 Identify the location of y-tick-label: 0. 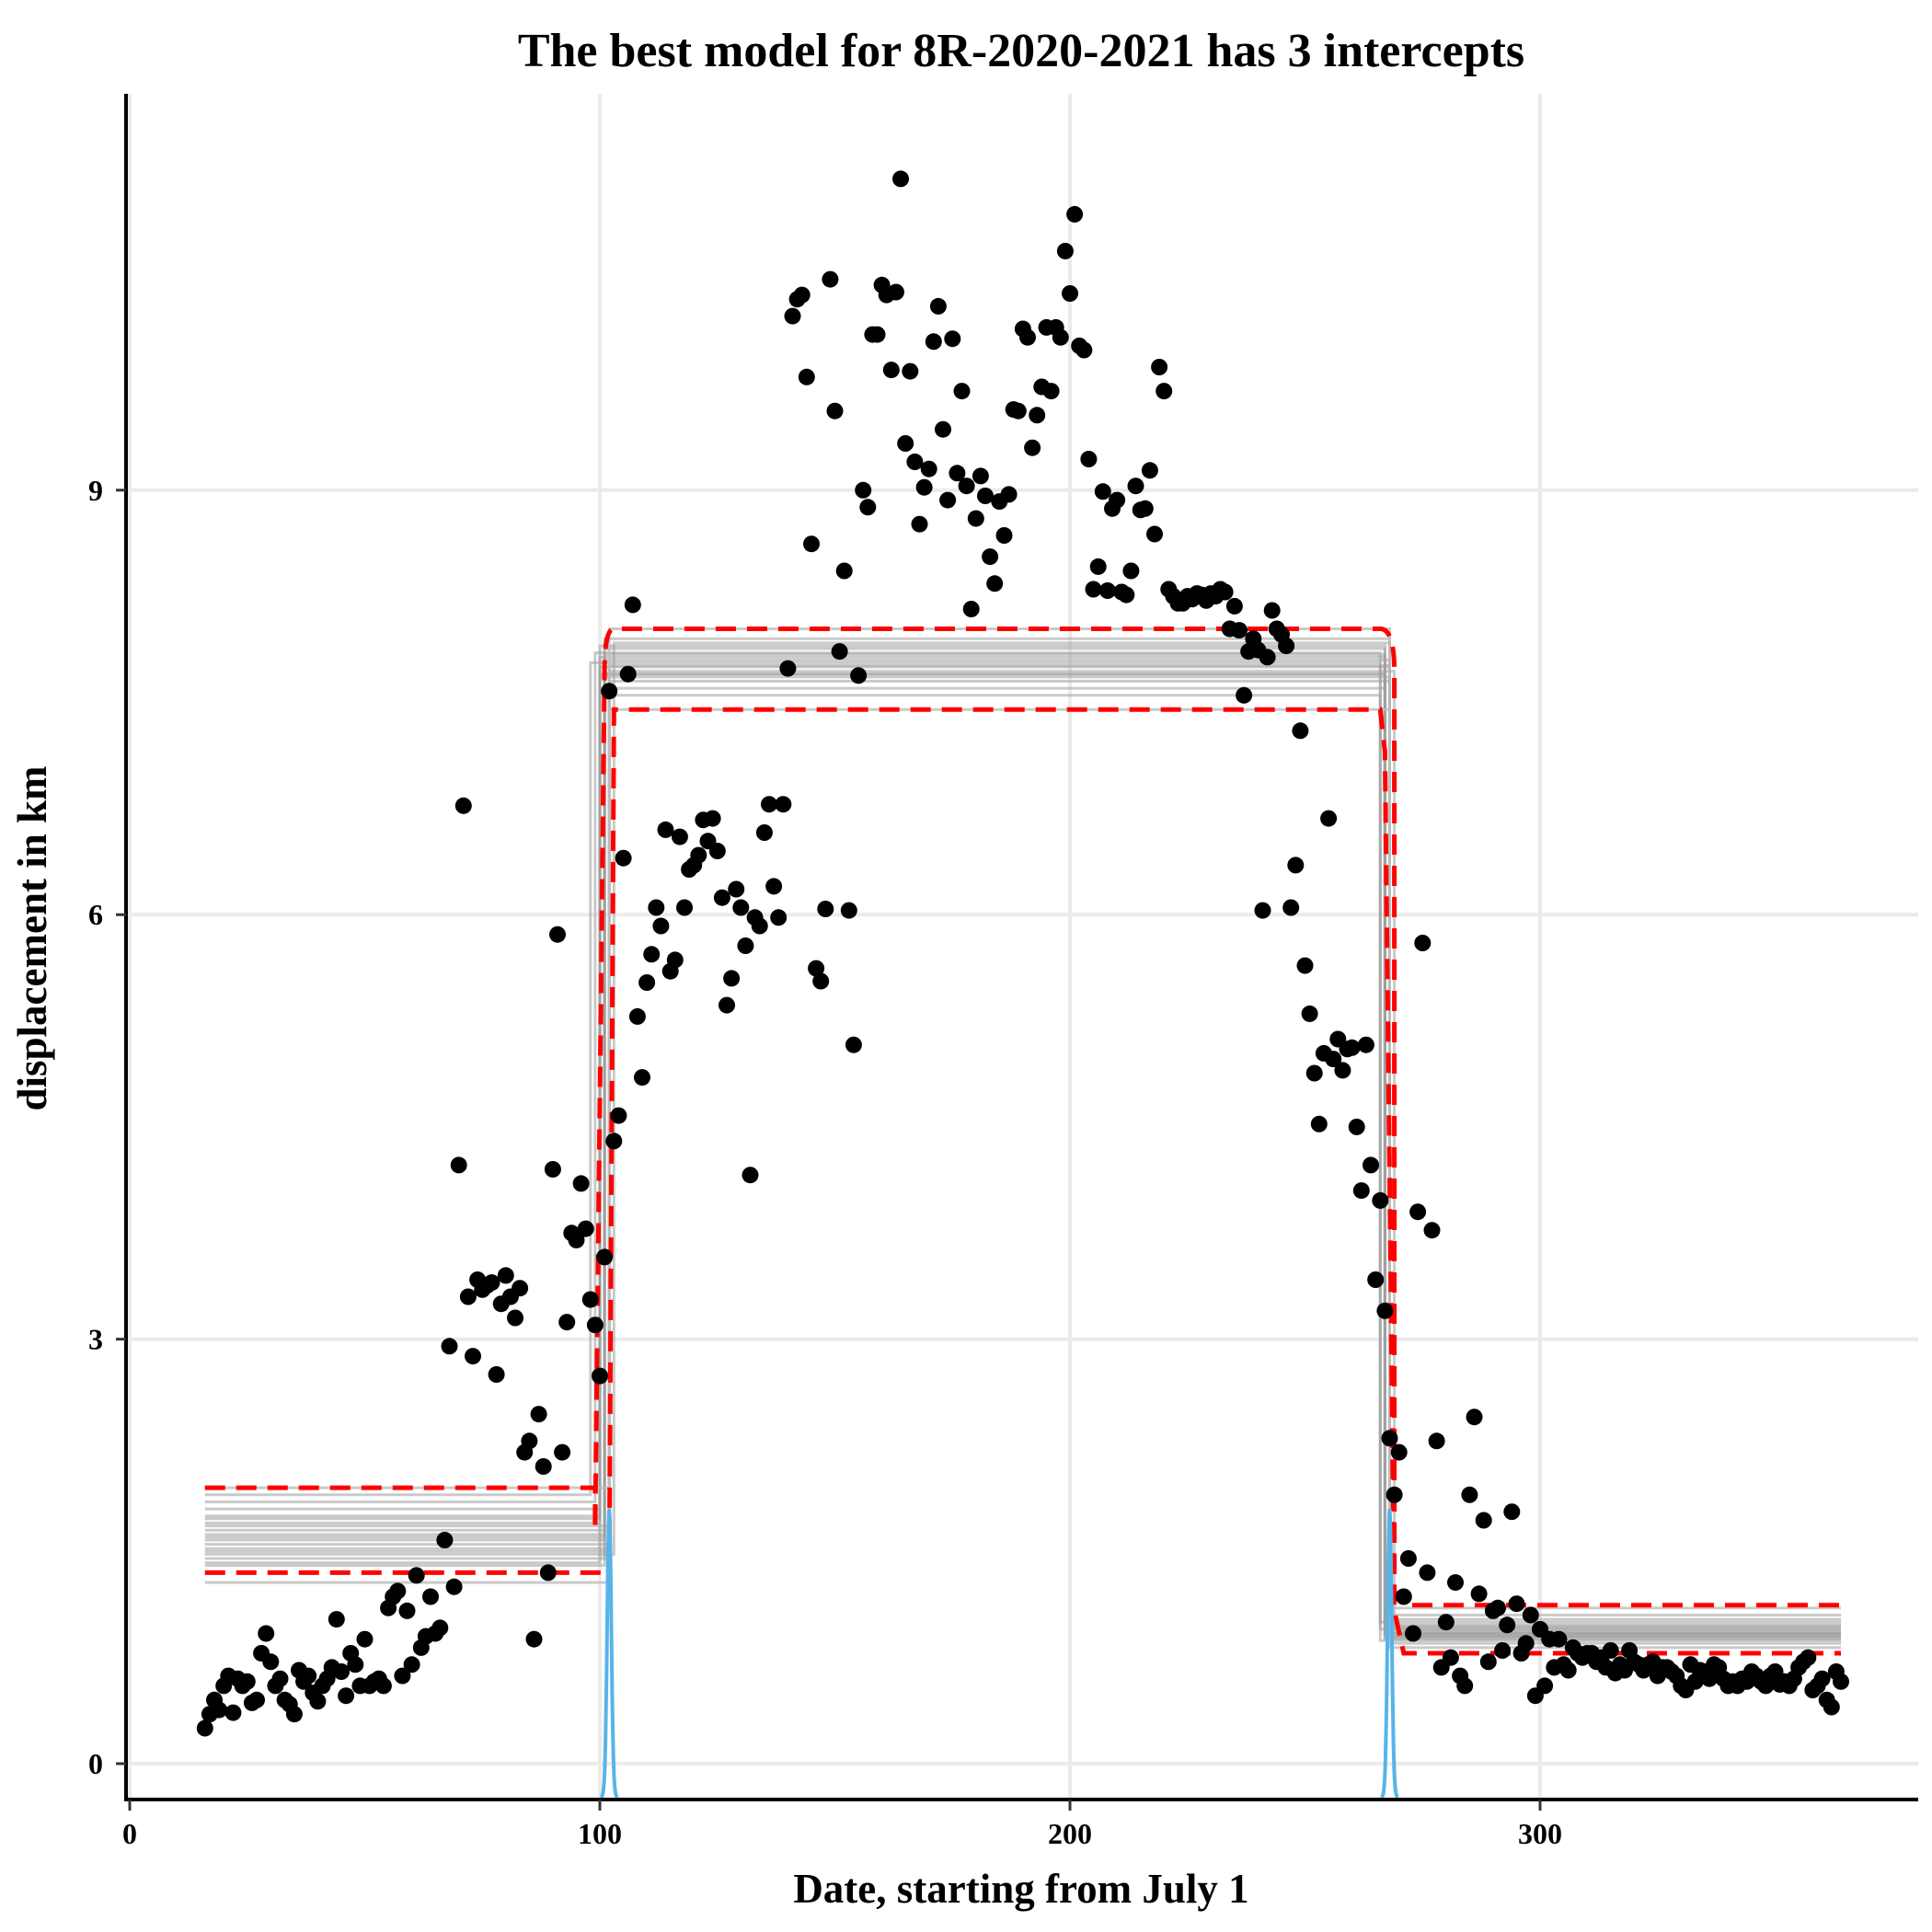
(95, 1763).